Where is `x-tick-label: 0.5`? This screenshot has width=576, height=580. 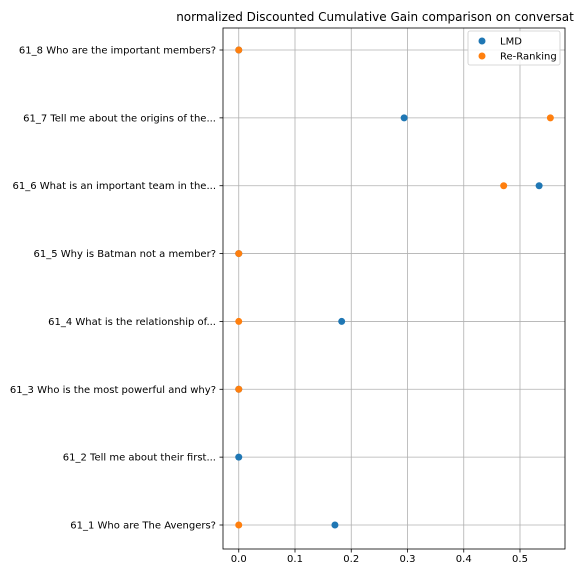
x-tick-label: 0.5 is located at coordinates (520, 559).